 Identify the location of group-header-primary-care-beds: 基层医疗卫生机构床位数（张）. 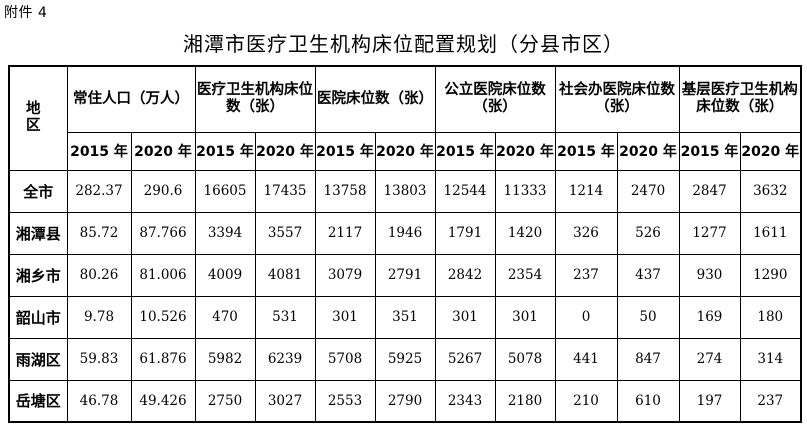
(740, 99).